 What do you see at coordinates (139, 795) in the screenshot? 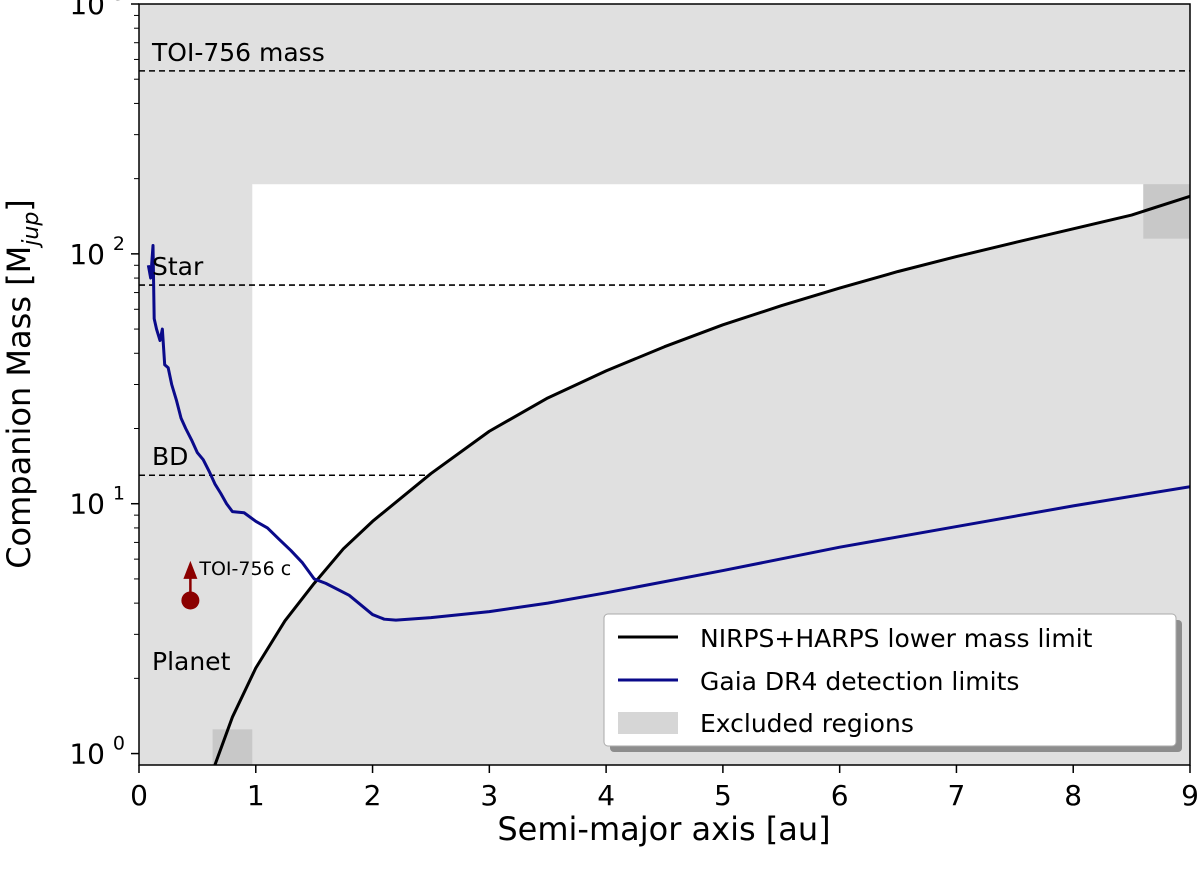
I see `x-tick-label-0: 0` at bounding box center [139, 795].